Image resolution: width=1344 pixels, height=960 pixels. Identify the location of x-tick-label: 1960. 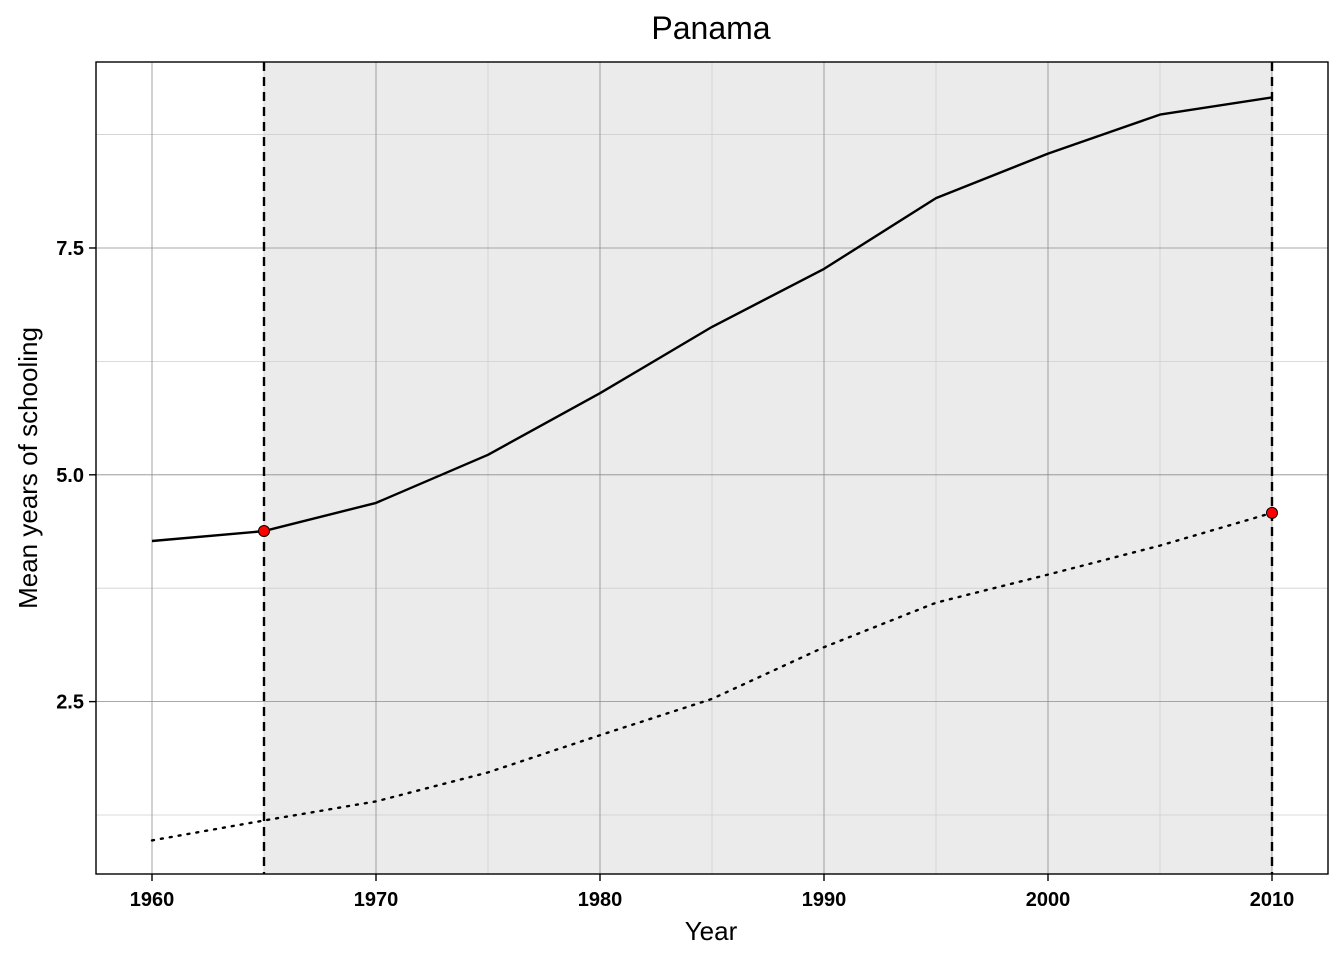
(152, 900).